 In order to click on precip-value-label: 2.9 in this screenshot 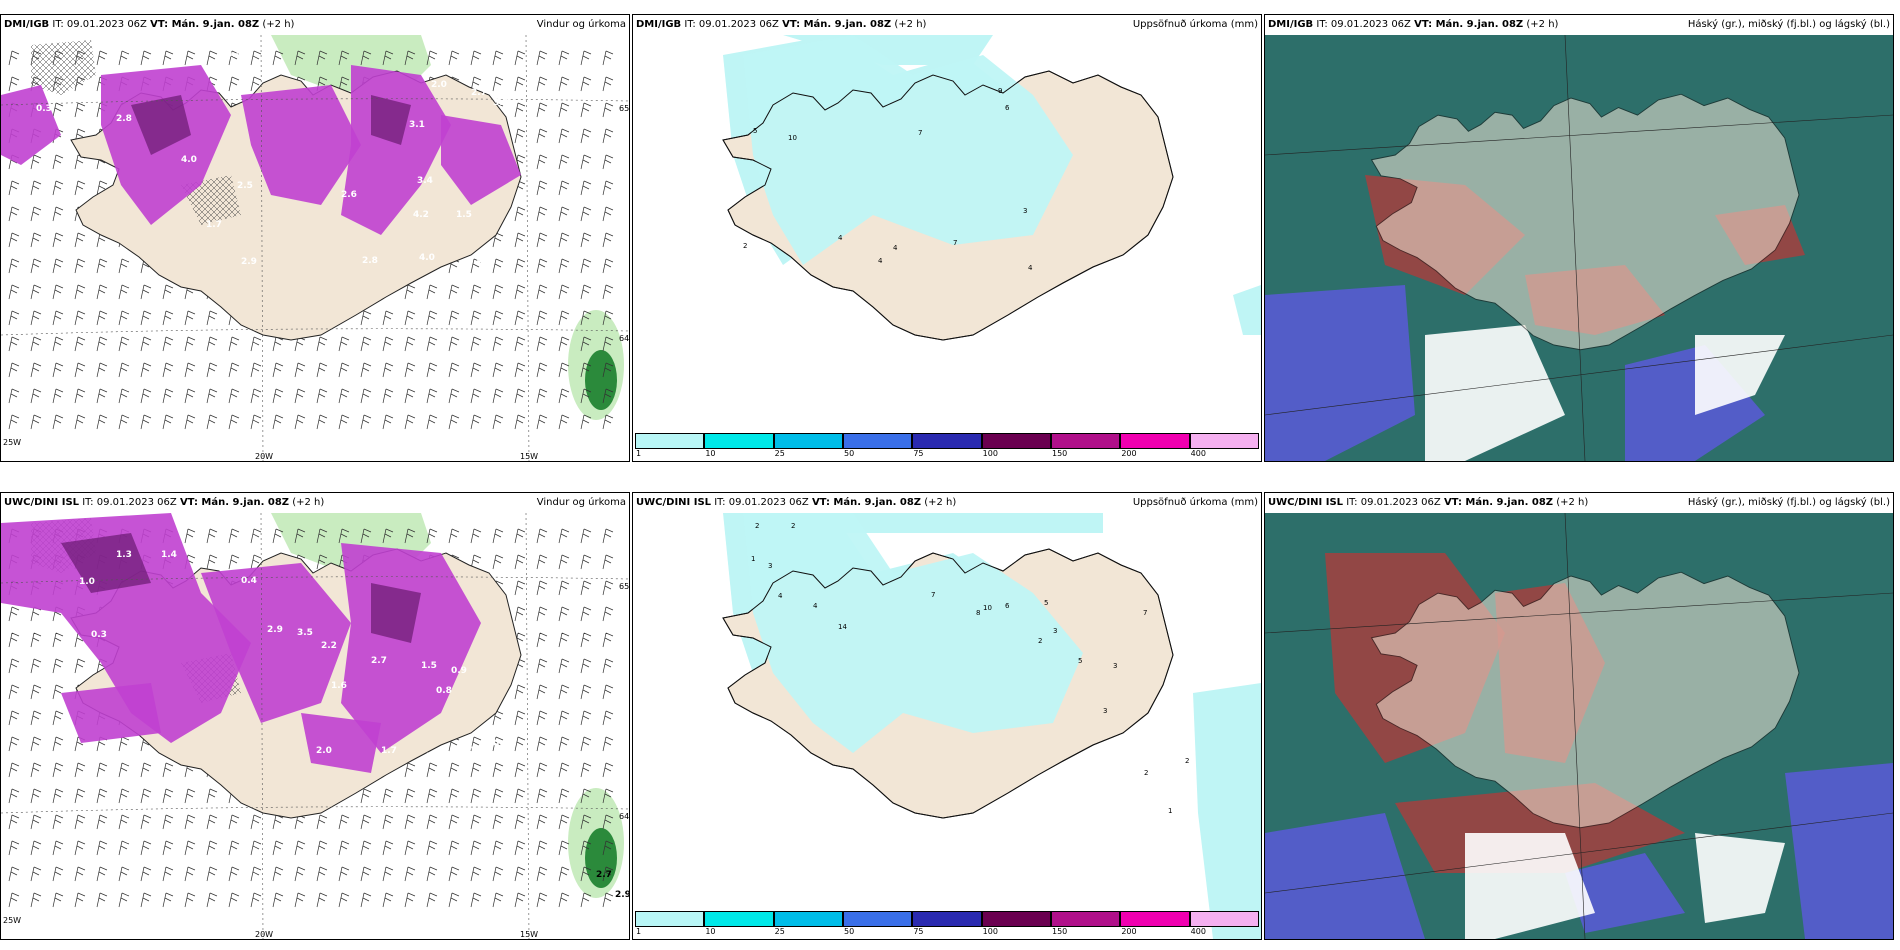, I will do `click(622, 895)`.